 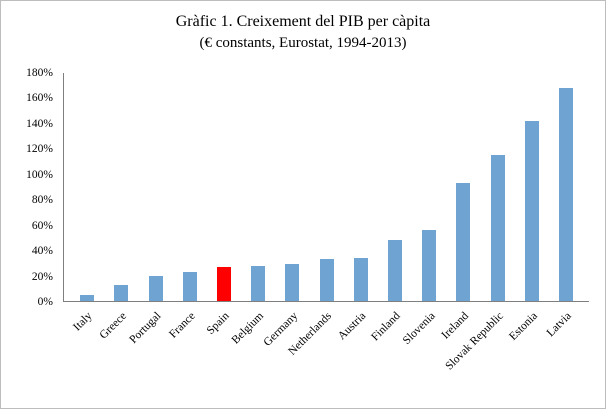 I want to click on bar-estonia, so click(x=531, y=211).